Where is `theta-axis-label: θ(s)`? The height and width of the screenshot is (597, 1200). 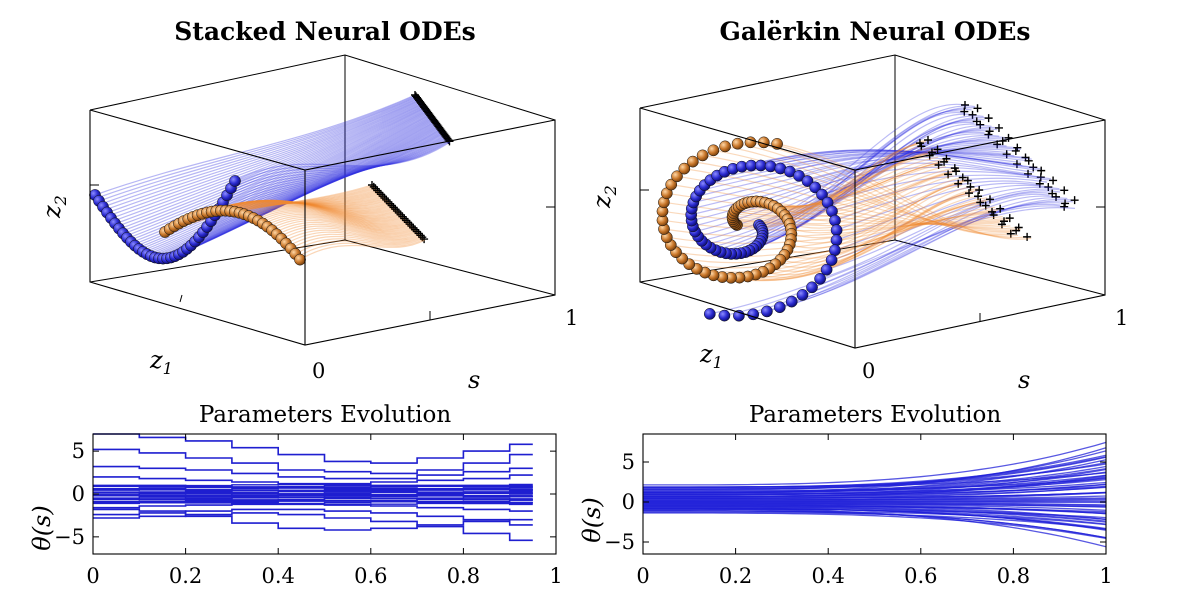 theta-axis-label: θ(s) is located at coordinates (592, 520).